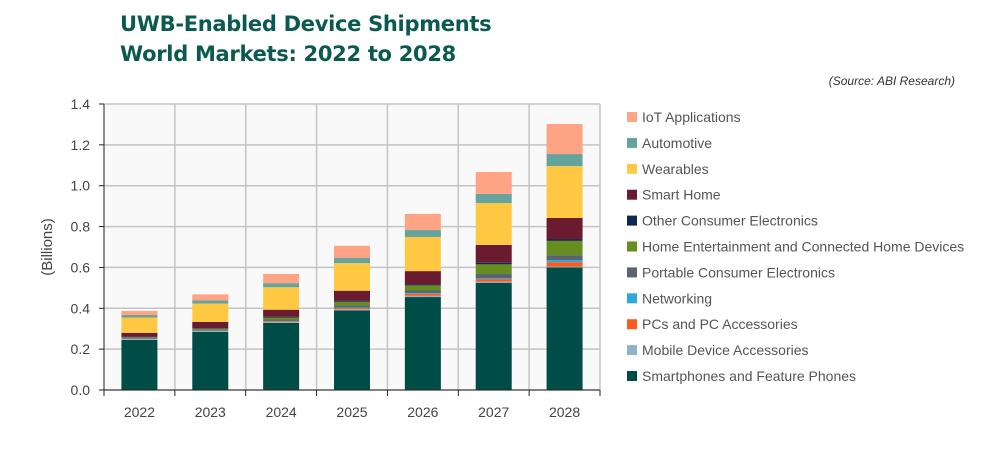  I want to click on x-tick-label: 2023, so click(210, 412).